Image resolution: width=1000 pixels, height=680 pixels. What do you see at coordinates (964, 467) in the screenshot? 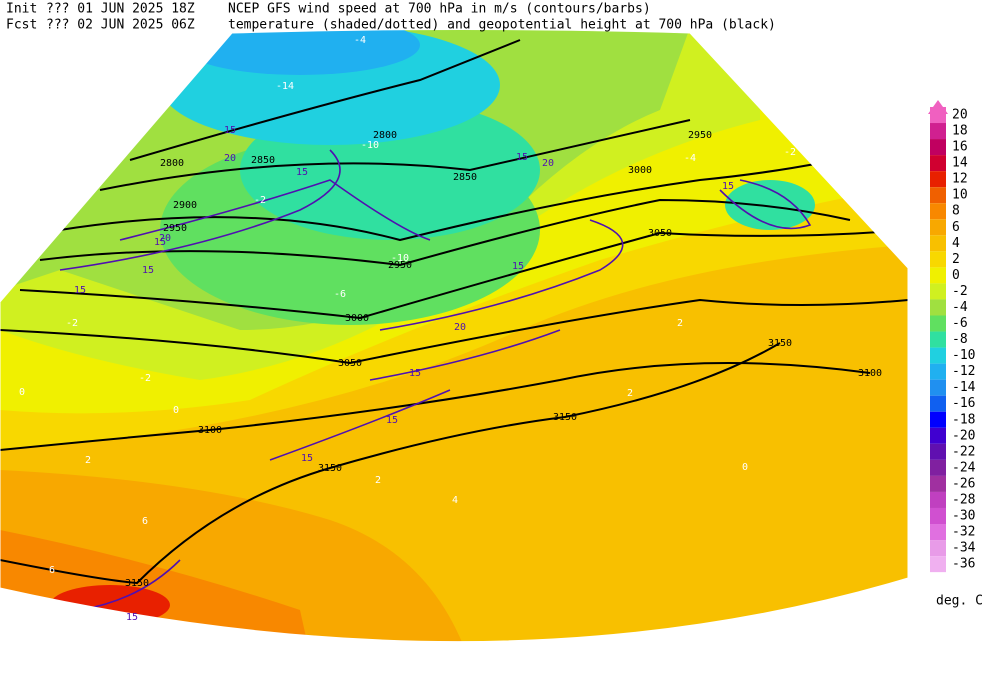
I see `colorbar-label: -24` at bounding box center [964, 467].